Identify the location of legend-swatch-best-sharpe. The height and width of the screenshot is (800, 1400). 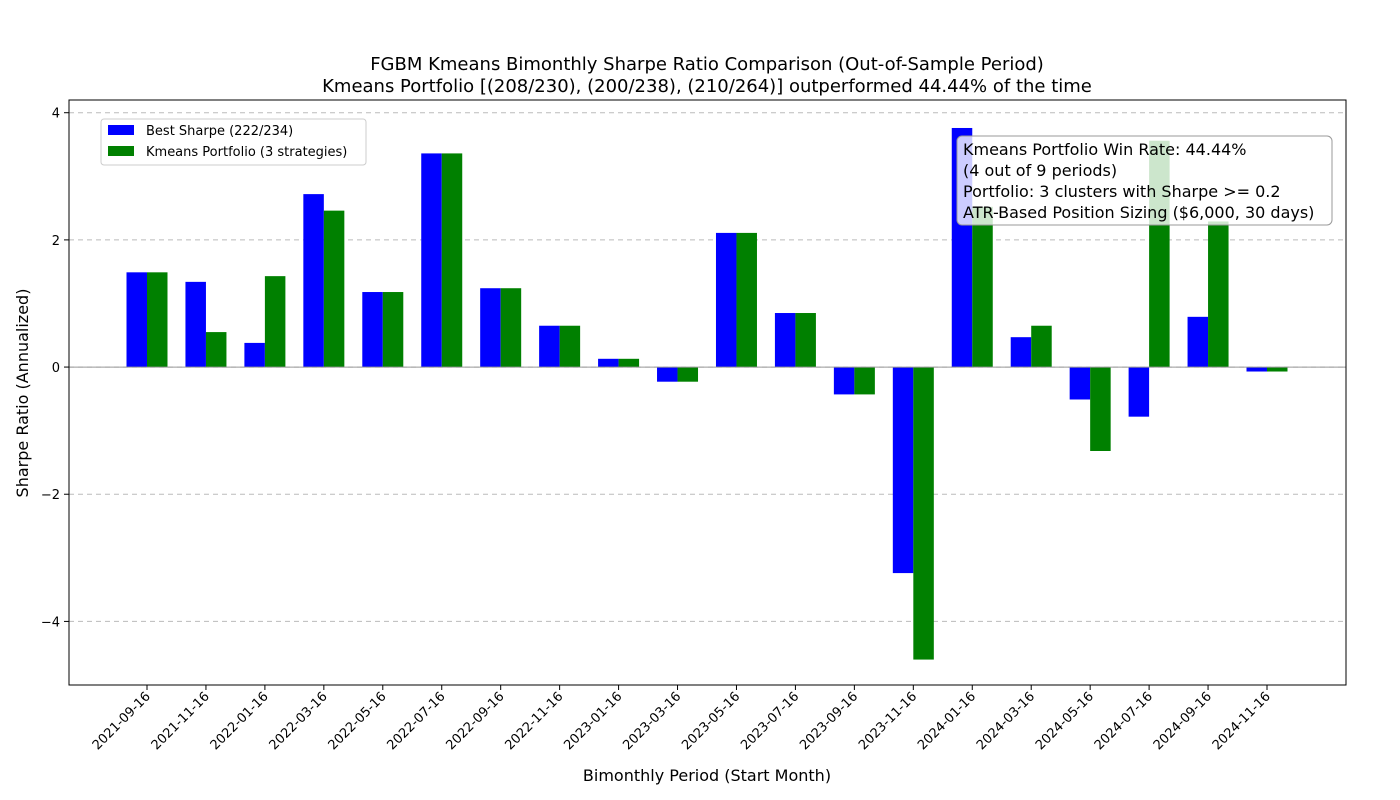
(121, 130).